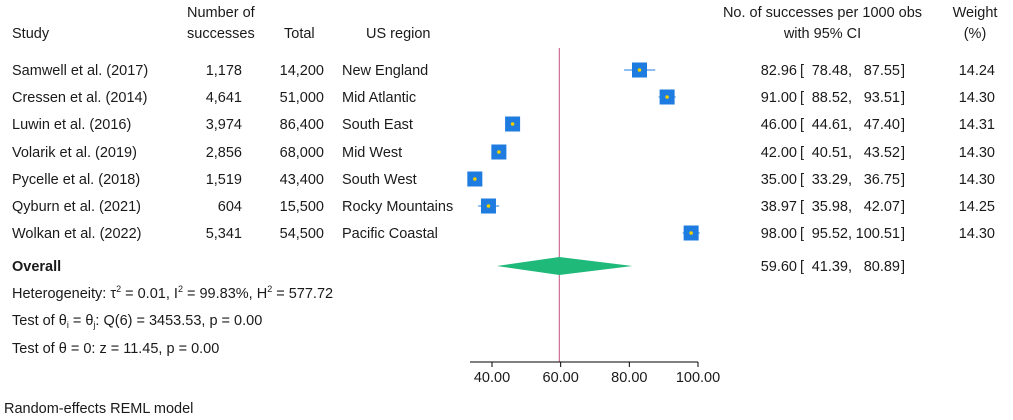  I want to click on row-study: Cressen et al. (2014), so click(80, 98).